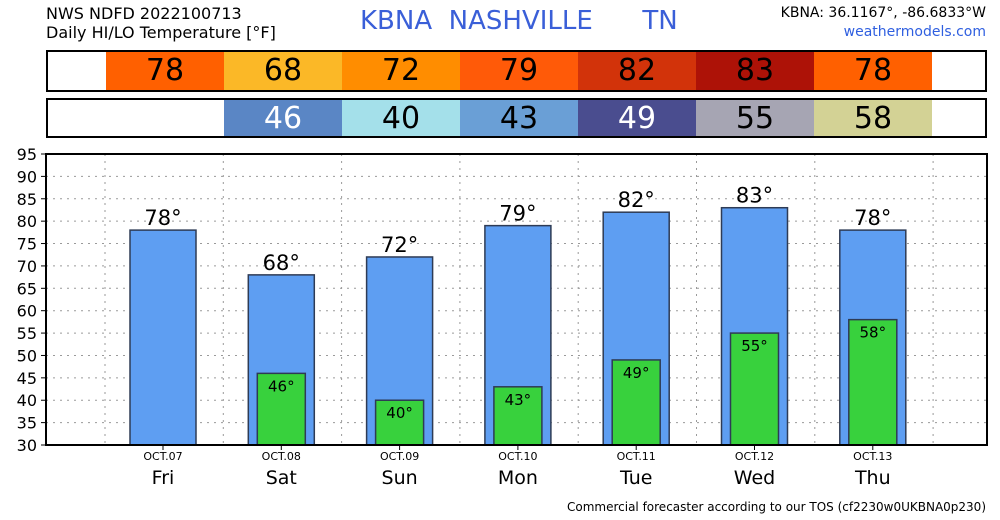 The width and height of the screenshot is (1000, 520). Describe the element at coordinates (873, 333) in the screenshot. I see `low-temp-label: 58°` at that location.